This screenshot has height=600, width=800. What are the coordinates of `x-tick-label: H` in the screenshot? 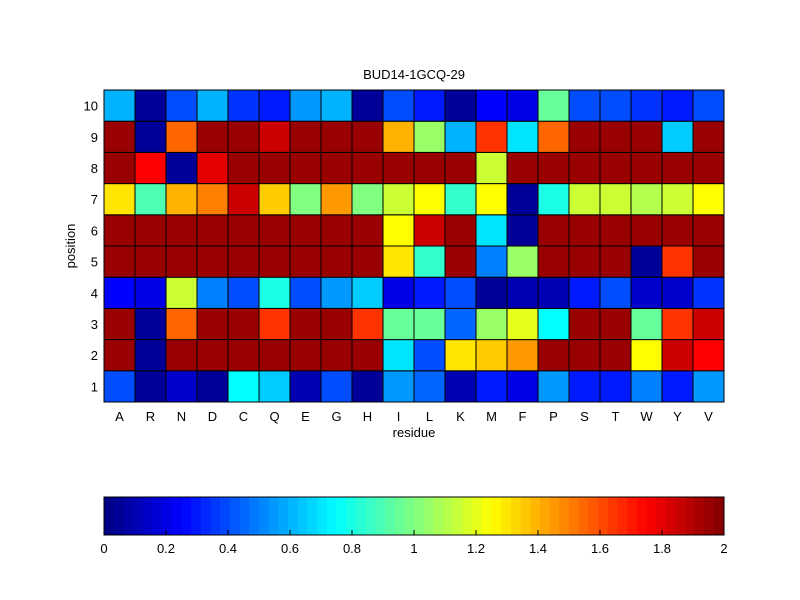 It's located at (367, 416).